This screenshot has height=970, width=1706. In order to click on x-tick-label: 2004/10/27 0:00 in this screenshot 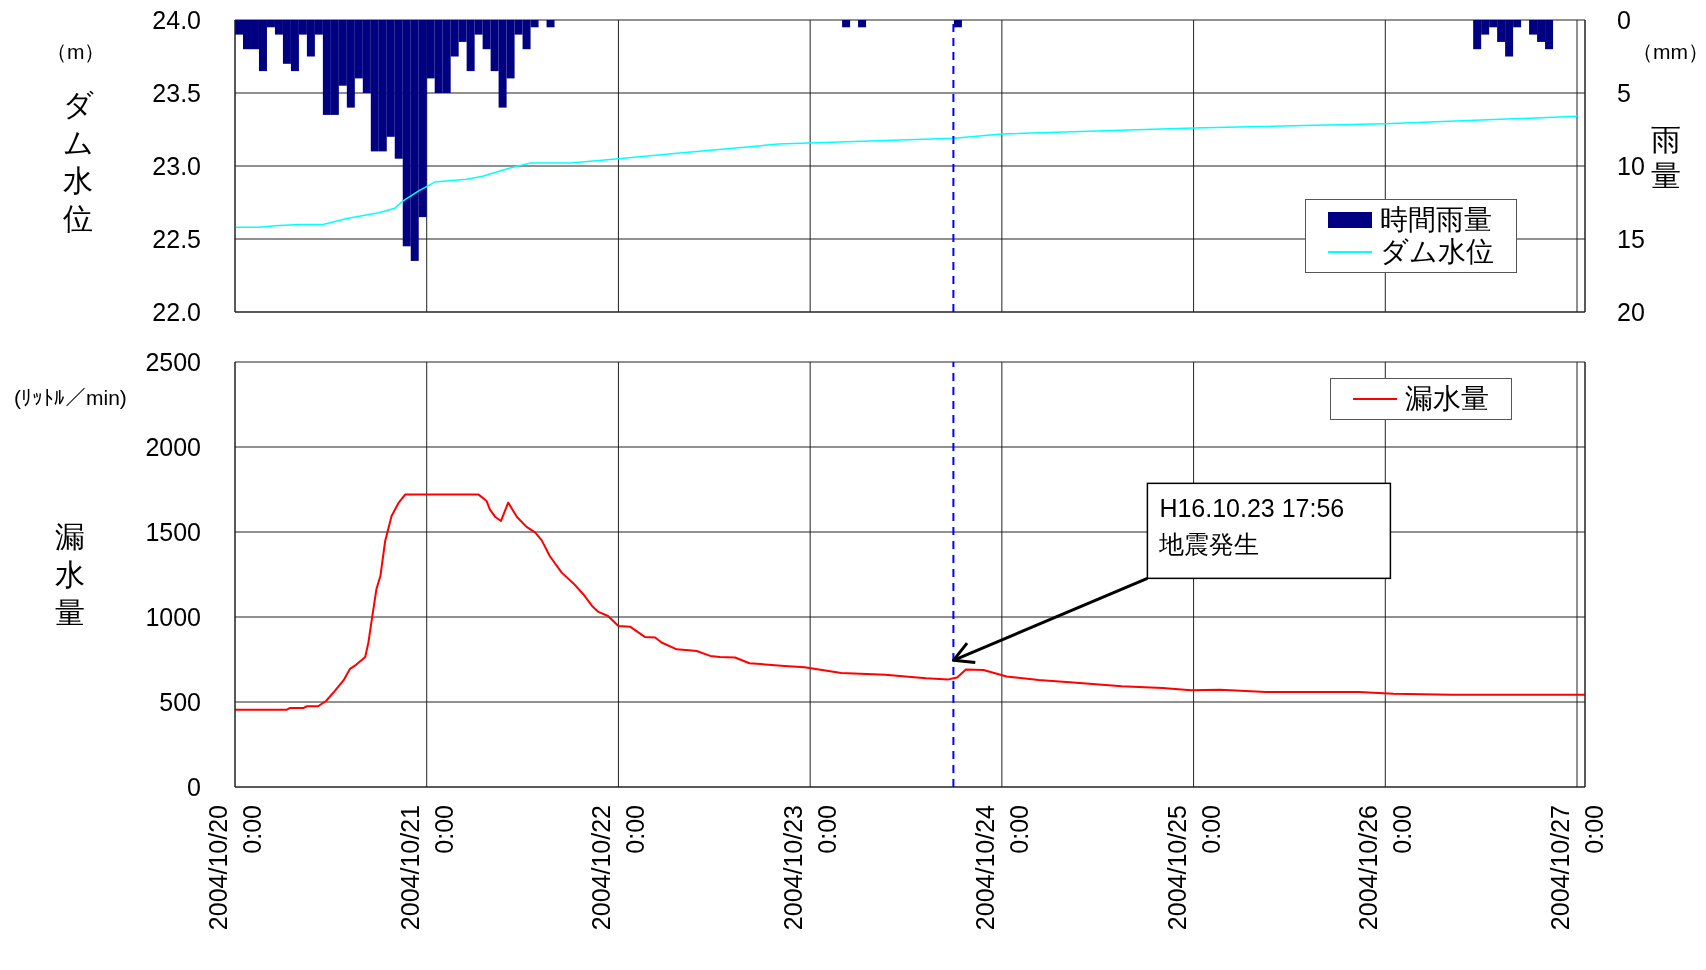, I will do `click(1577, 868)`.